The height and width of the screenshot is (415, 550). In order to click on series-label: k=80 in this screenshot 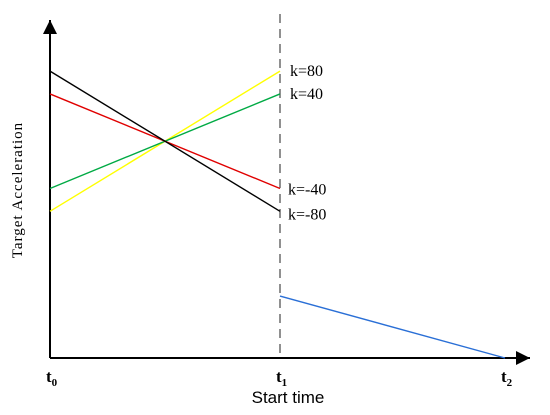, I will do `click(306, 71)`.